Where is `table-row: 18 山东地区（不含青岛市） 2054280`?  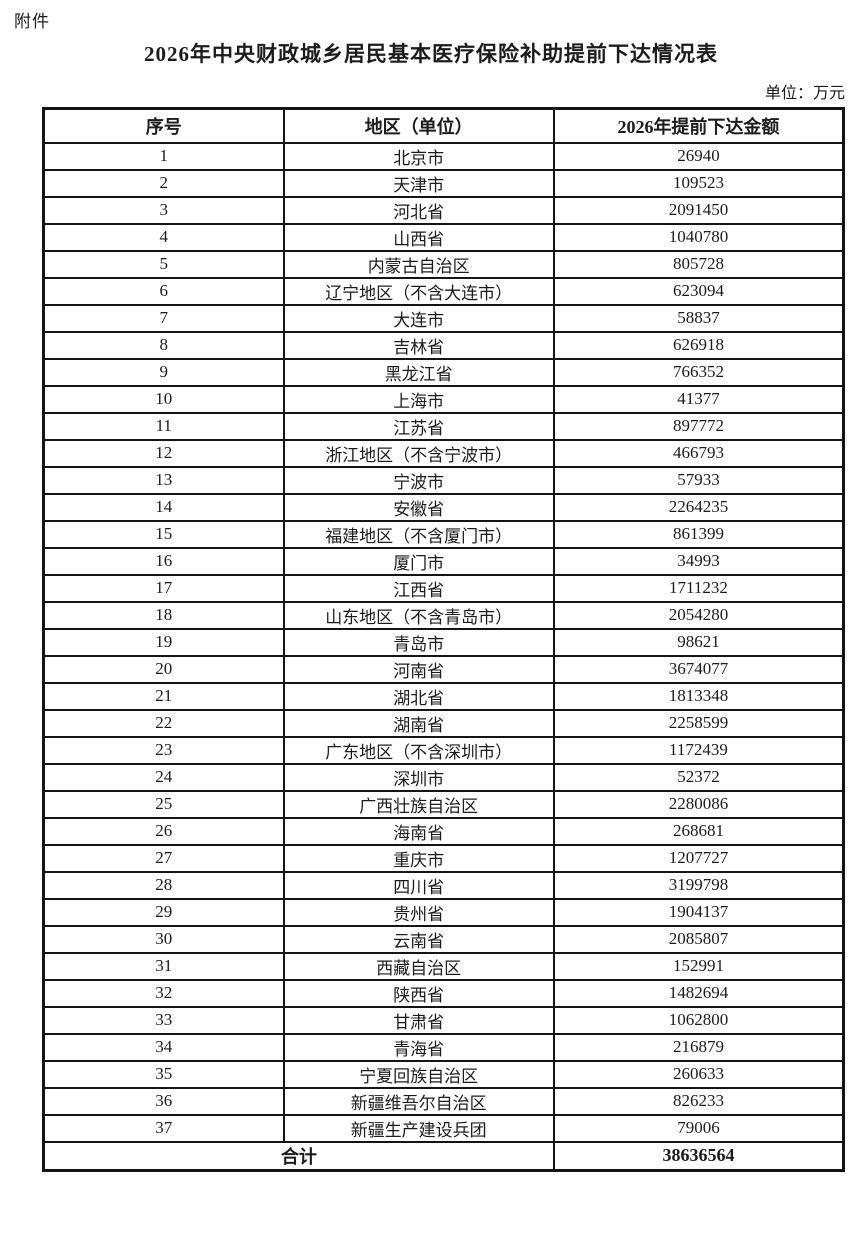
table-row: 18 山东地区（不含青岛市） 2054280 is located at coordinates (443, 615).